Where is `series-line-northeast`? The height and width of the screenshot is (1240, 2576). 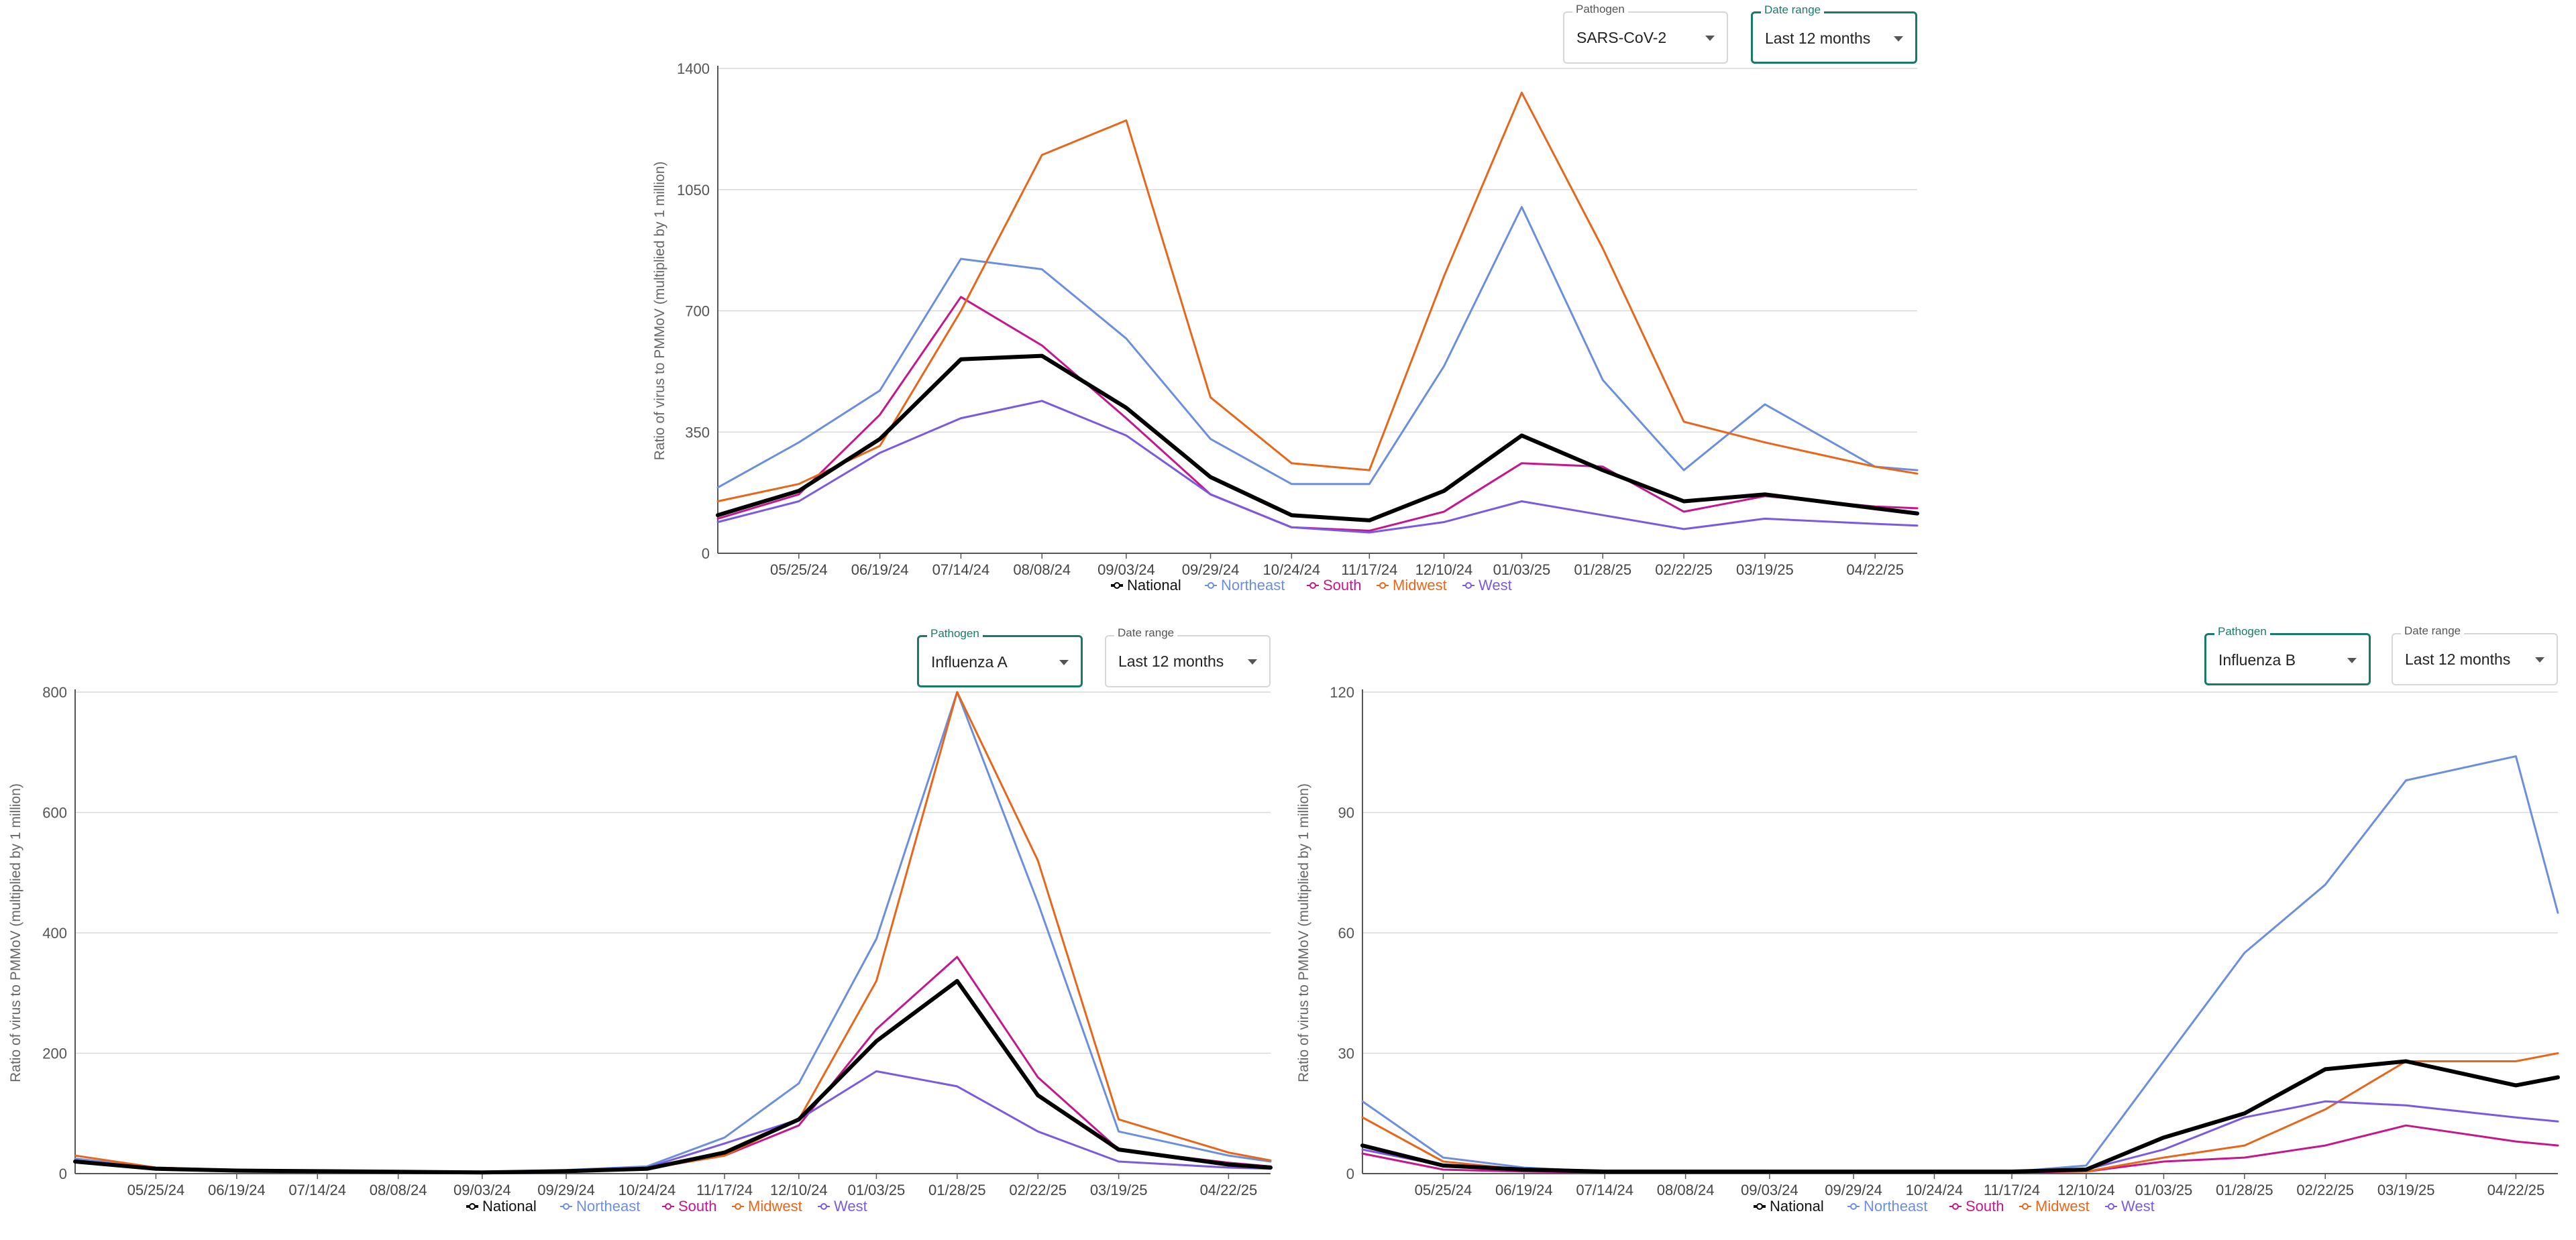
series-line-northeast is located at coordinates (1317, 348).